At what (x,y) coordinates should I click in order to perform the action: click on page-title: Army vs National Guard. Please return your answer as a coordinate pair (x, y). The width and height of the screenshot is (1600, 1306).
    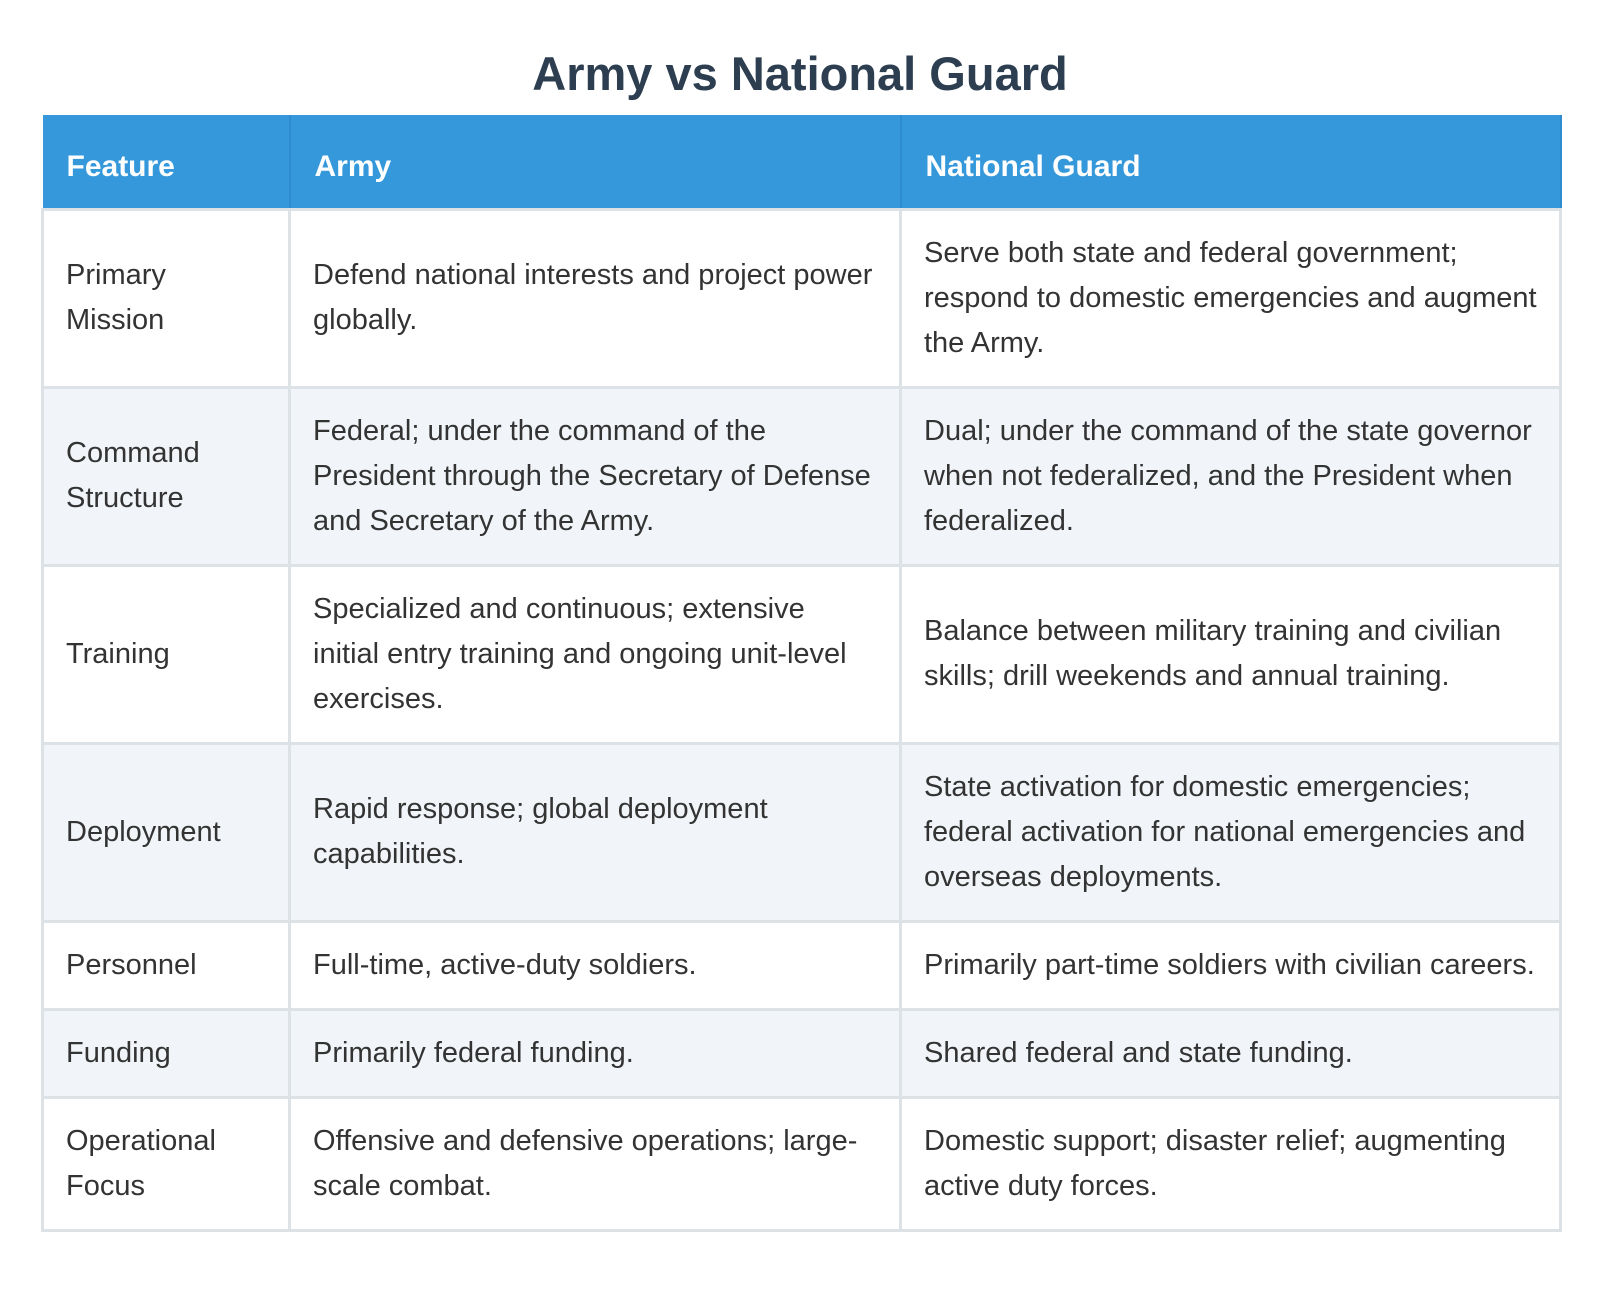
    Looking at the image, I should click on (800, 73).